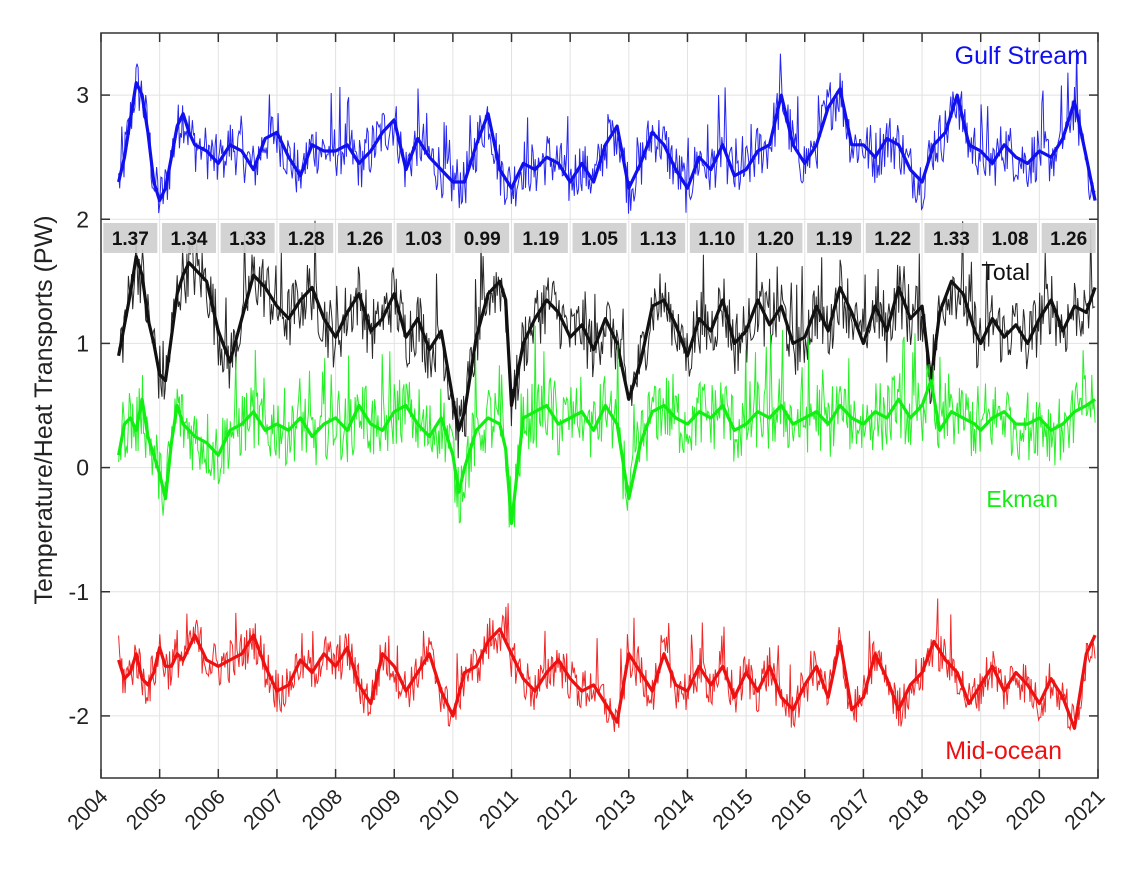 The height and width of the screenshot is (885, 1141). I want to click on y-tick-label: 1, so click(82, 343).